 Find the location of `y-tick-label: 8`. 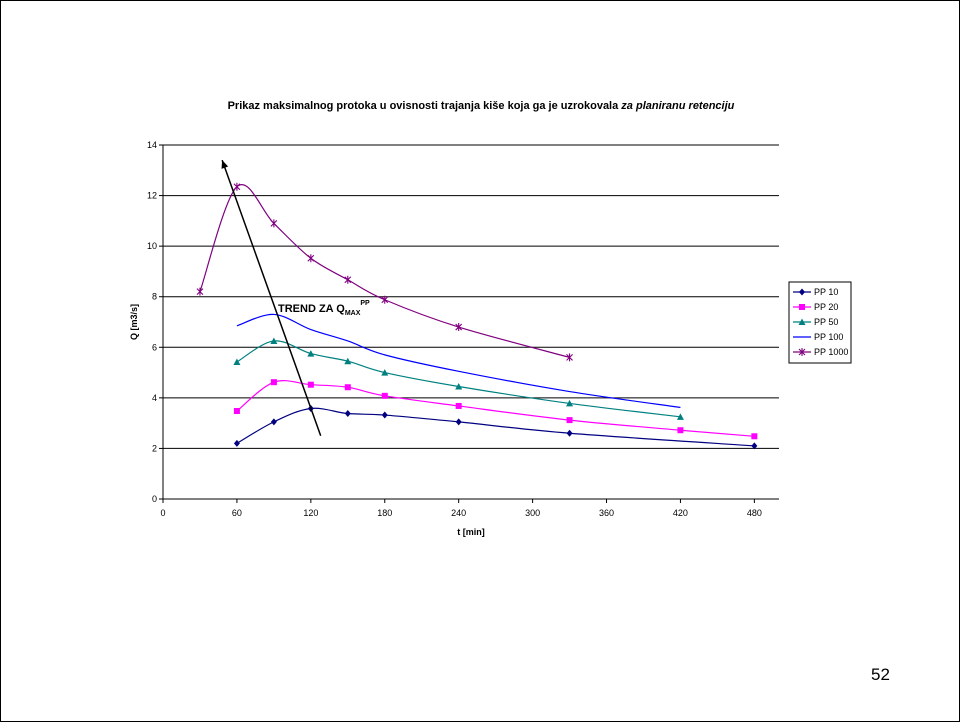

y-tick-label: 8 is located at coordinates (154, 297).